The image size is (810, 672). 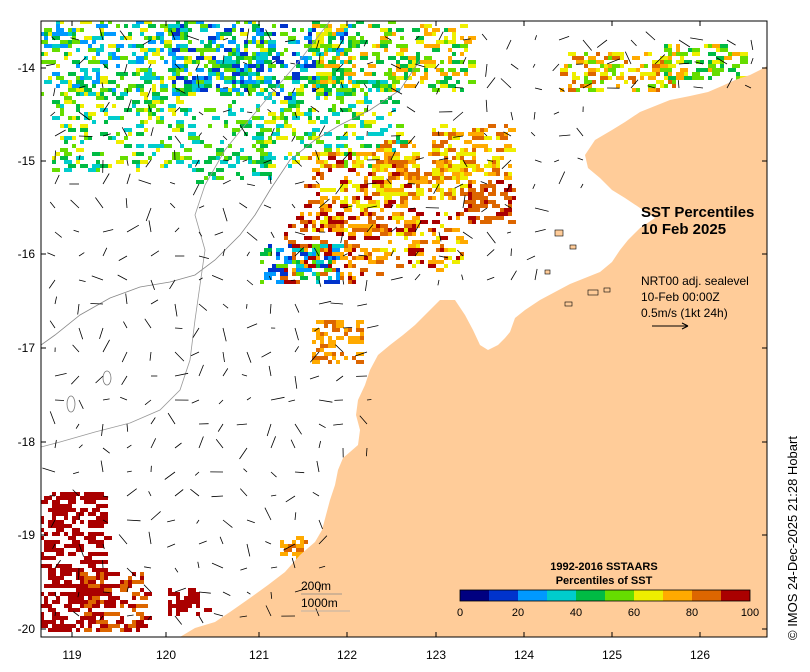 I want to click on legend-tick-label: 60, so click(x=634, y=613).